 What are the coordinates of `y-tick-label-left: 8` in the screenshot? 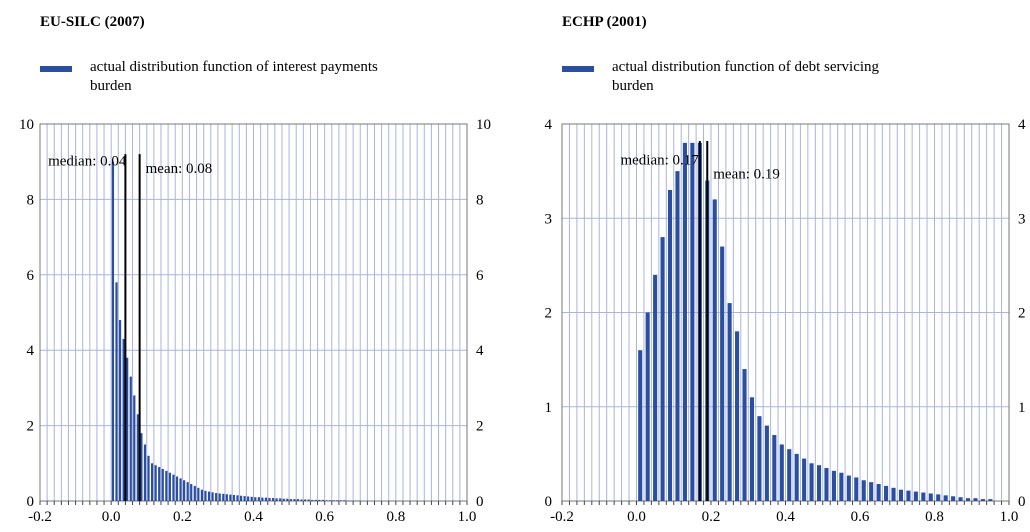 It's located at (31, 200).